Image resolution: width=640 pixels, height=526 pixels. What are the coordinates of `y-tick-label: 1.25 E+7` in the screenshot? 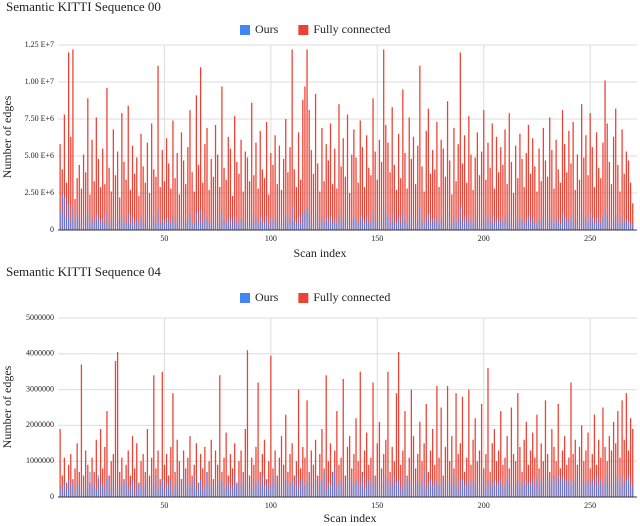 It's located at (39, 44).